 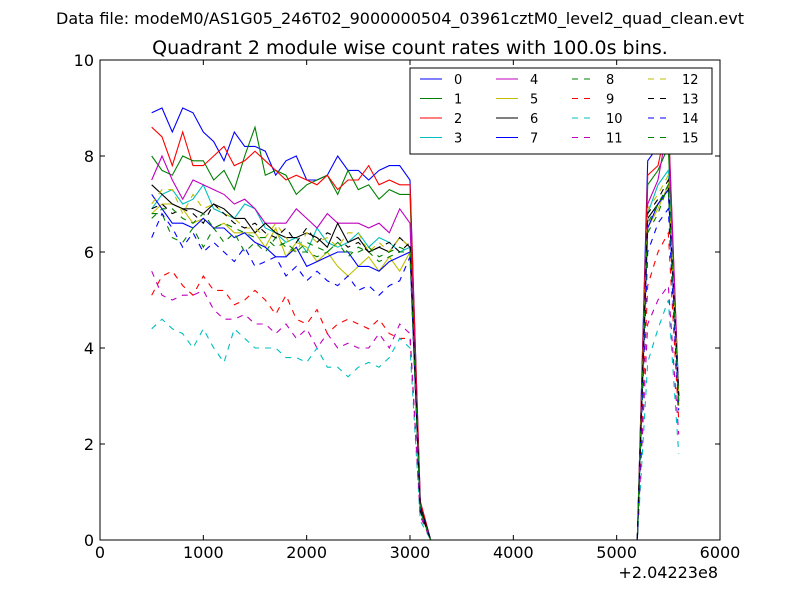 What do you see at coordinates (616, 552) in the screenshot?
I see `x-tick-label: 5000` at bounding box center [616, 552].